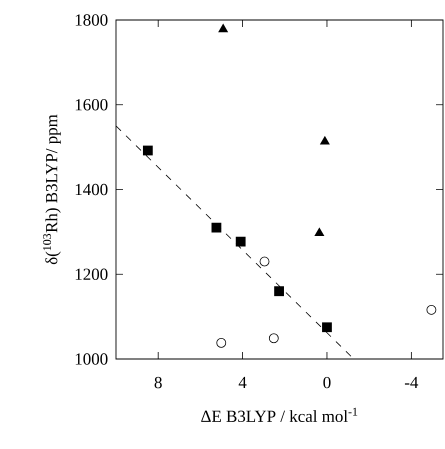 Image resolution: width=445 pixels, height=449 pixels. I want to click on y-tick-label: 1000, so click(92, 359).